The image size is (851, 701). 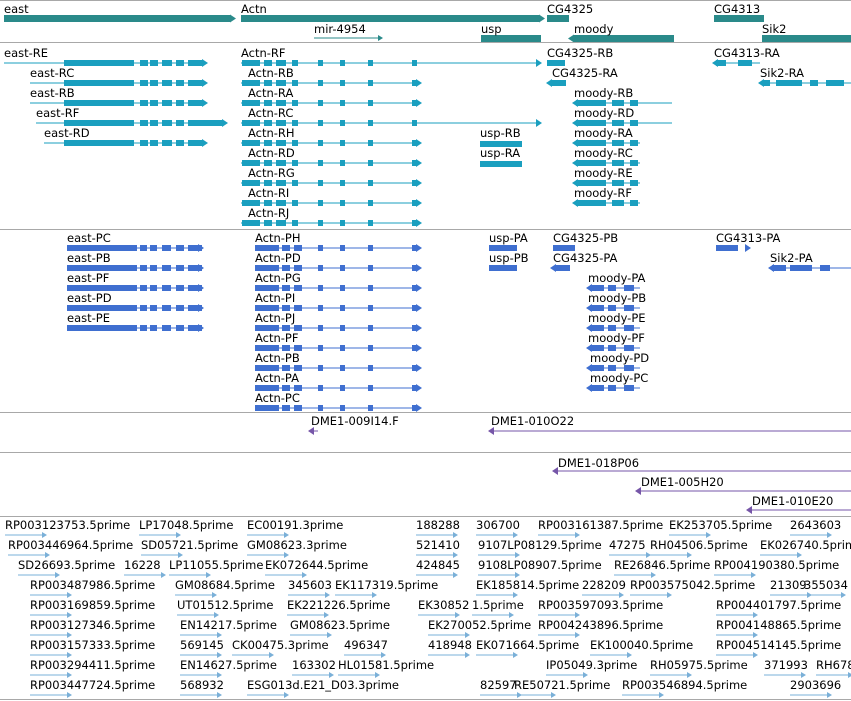 What do you see at coordinates (93, 665) in the screenshot?
I see `est-label: RP003294411.5prime` at bounding box center [93, 665].